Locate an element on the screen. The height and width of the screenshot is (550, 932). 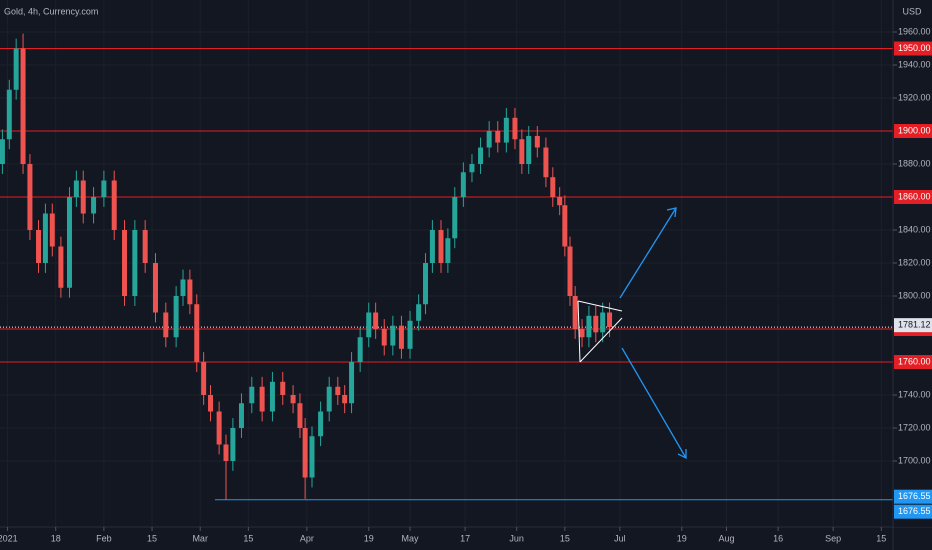
x-tick-label: Sep is located at coordinates (833, 538).